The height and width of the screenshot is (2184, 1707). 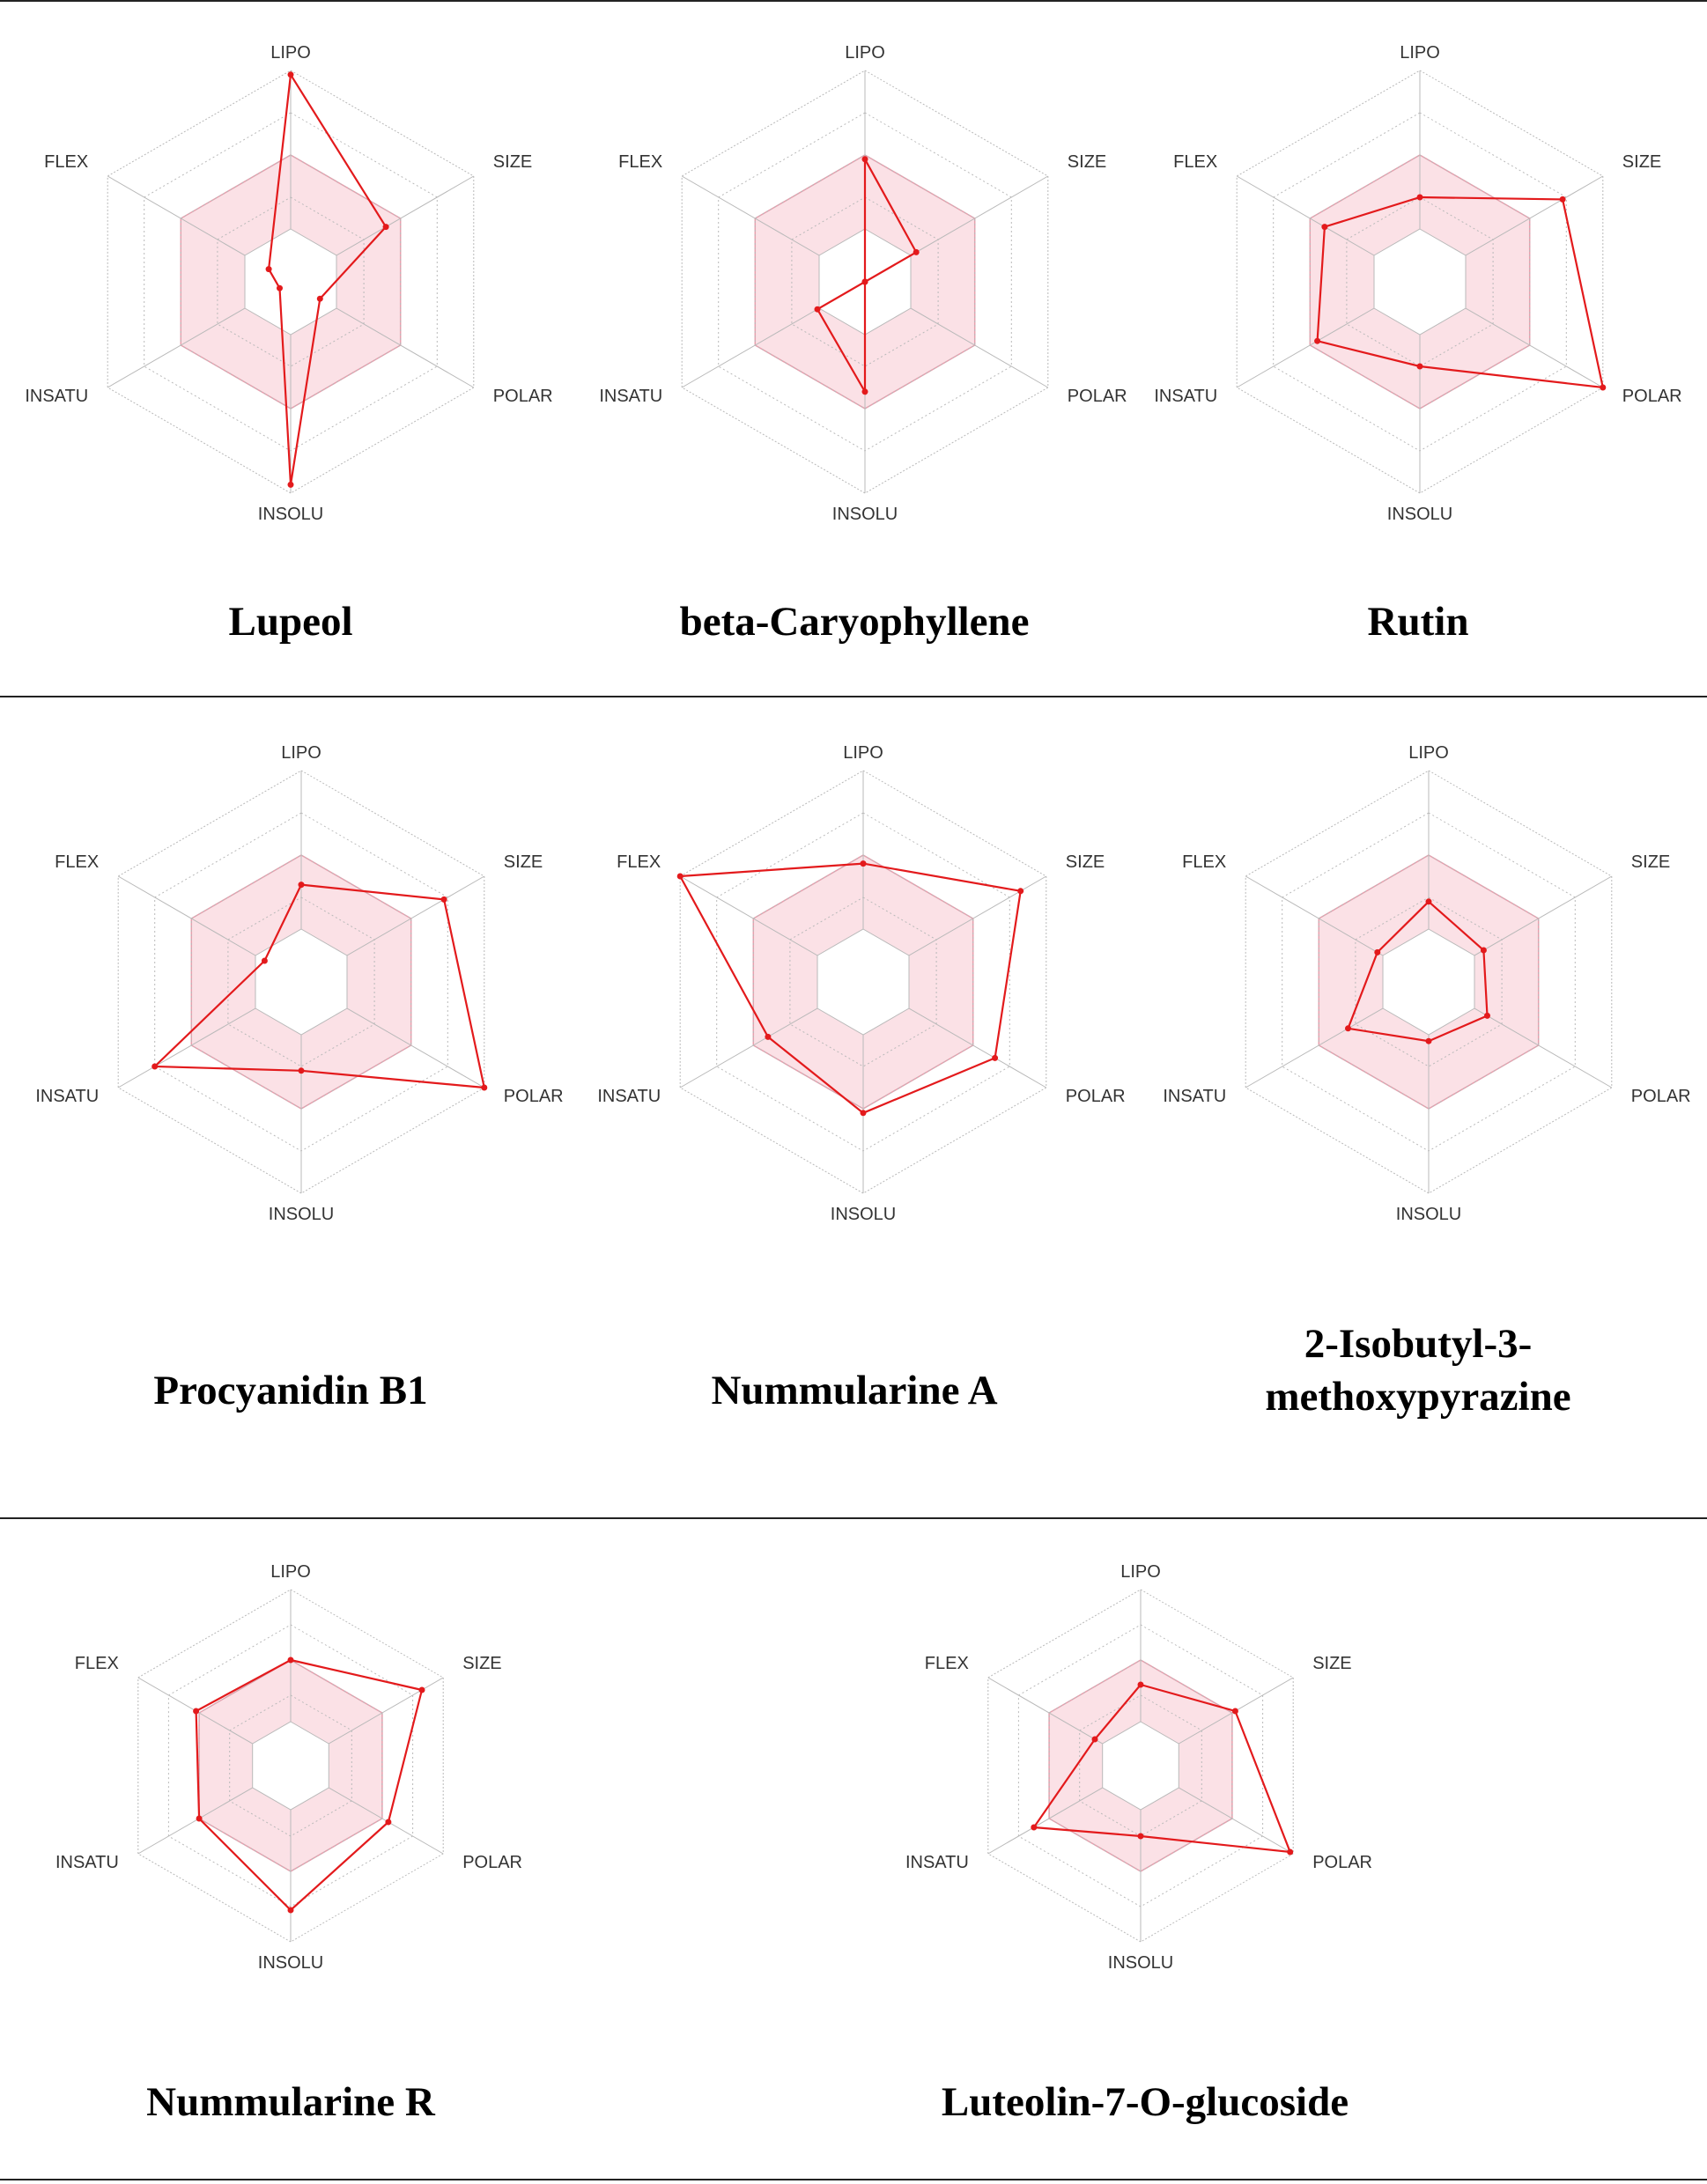 I want to click on caption-procyanidin-b1: Procyanidin B1, so click(x=291, y=1390).